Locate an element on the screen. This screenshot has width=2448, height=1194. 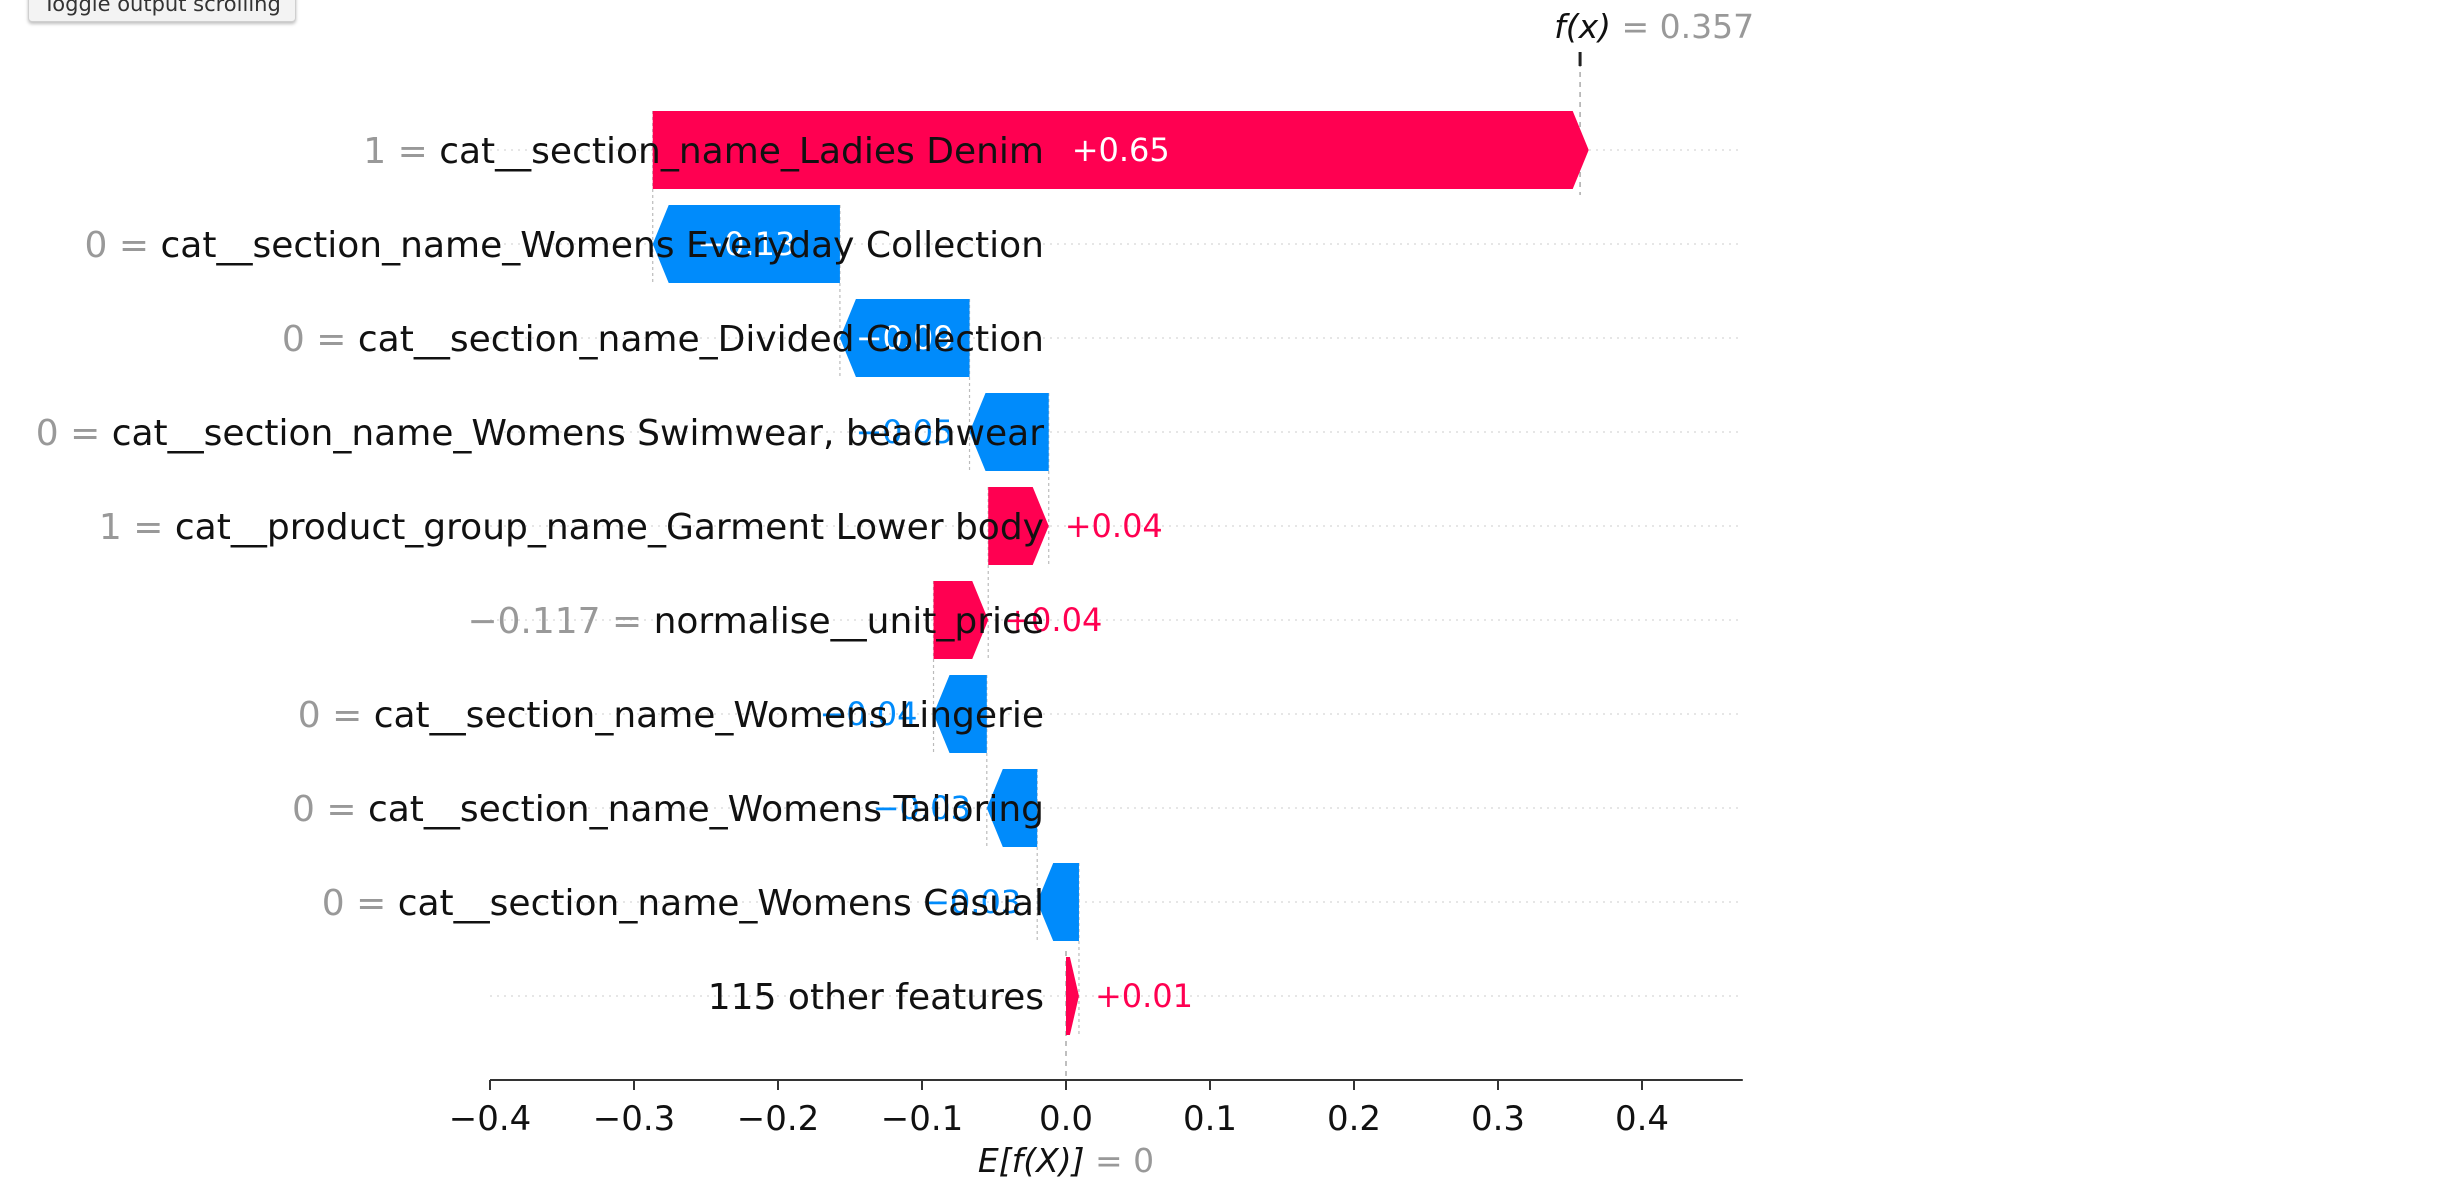
feature-label: 0 = cat__section_name_Womens Tailoring is located at coordinates (668, 809).